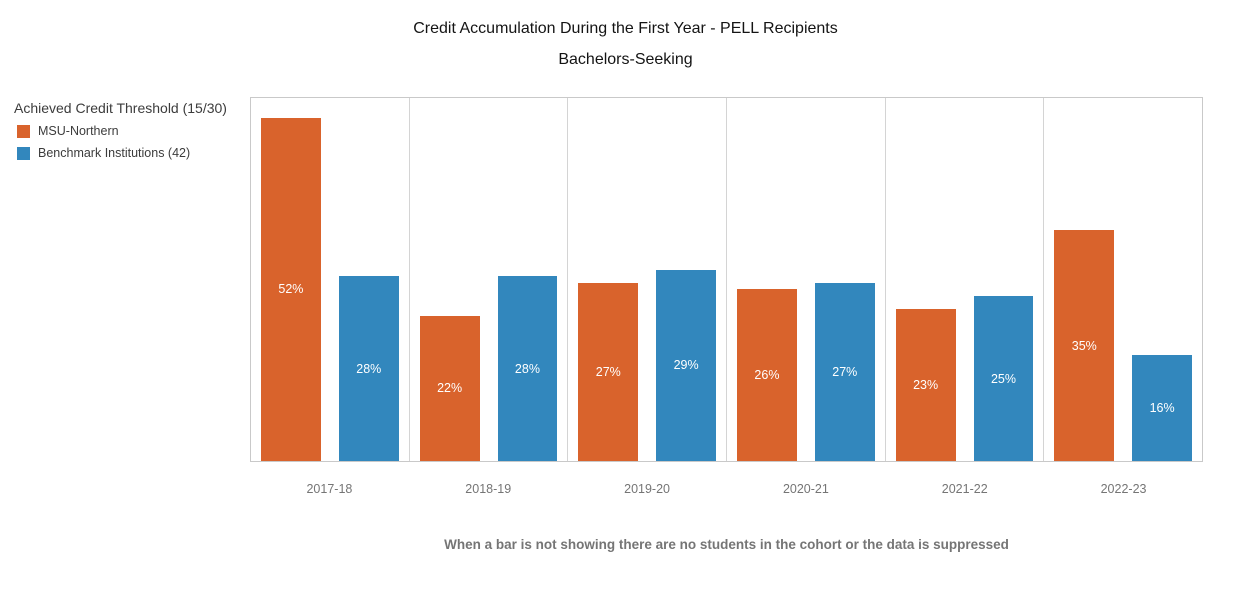 Image resolution: width=1251 pixels, height=590 pixels. What do you see at coordinates (648, 279) in the screenshot?
I see `category-panel-2019-20: 27% 29%` at bounding box center [648, 279].